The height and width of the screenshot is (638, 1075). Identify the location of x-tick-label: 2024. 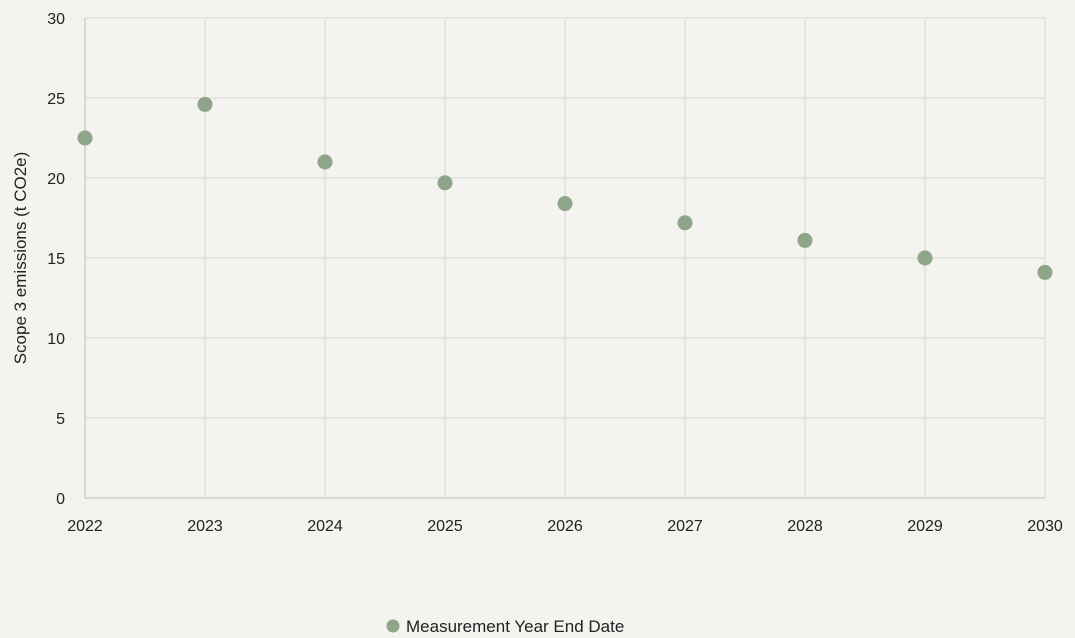
(325, 526).